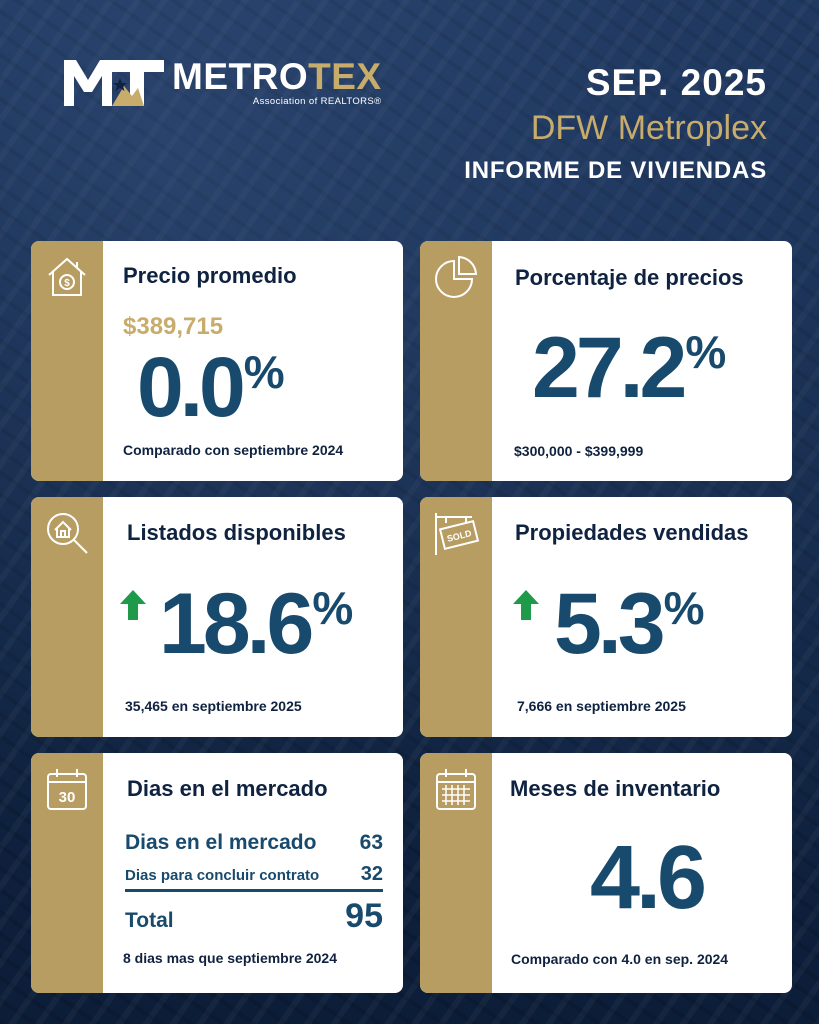 The width and height of the screenshot is (819, 1024). What do you see at coordinates (610, 624) in the screenshot?
I see `big-value: 5.3` at bounding box center [610, 624].